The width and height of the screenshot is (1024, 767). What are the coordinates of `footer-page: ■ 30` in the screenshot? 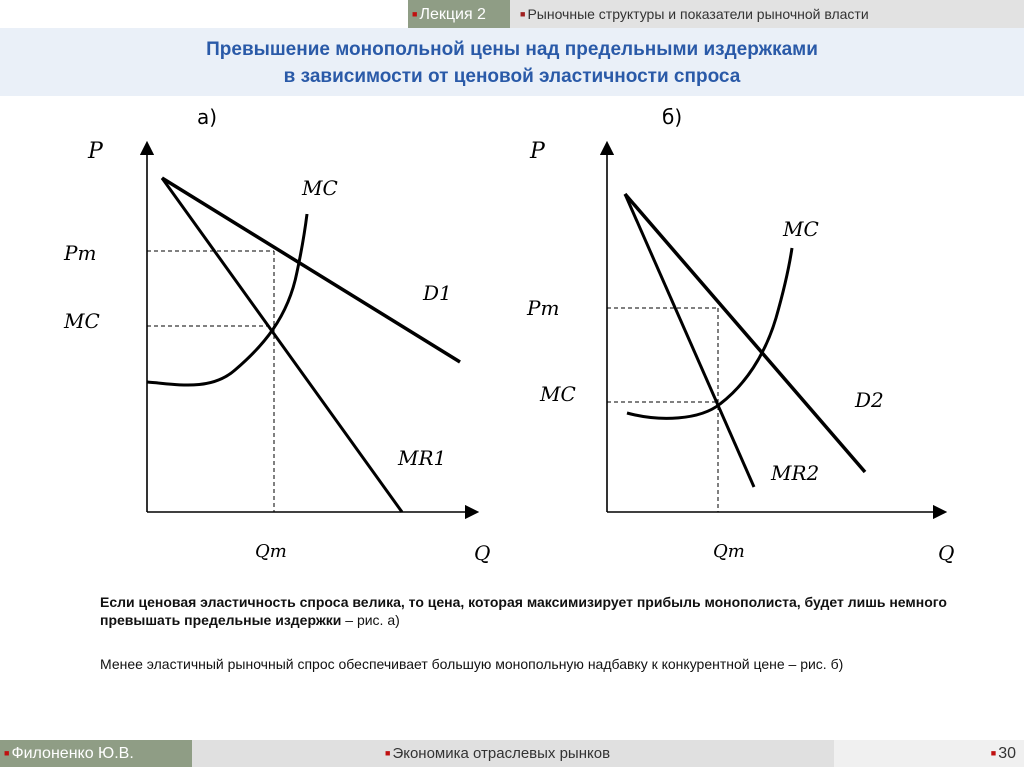 It's located at (929, 753).